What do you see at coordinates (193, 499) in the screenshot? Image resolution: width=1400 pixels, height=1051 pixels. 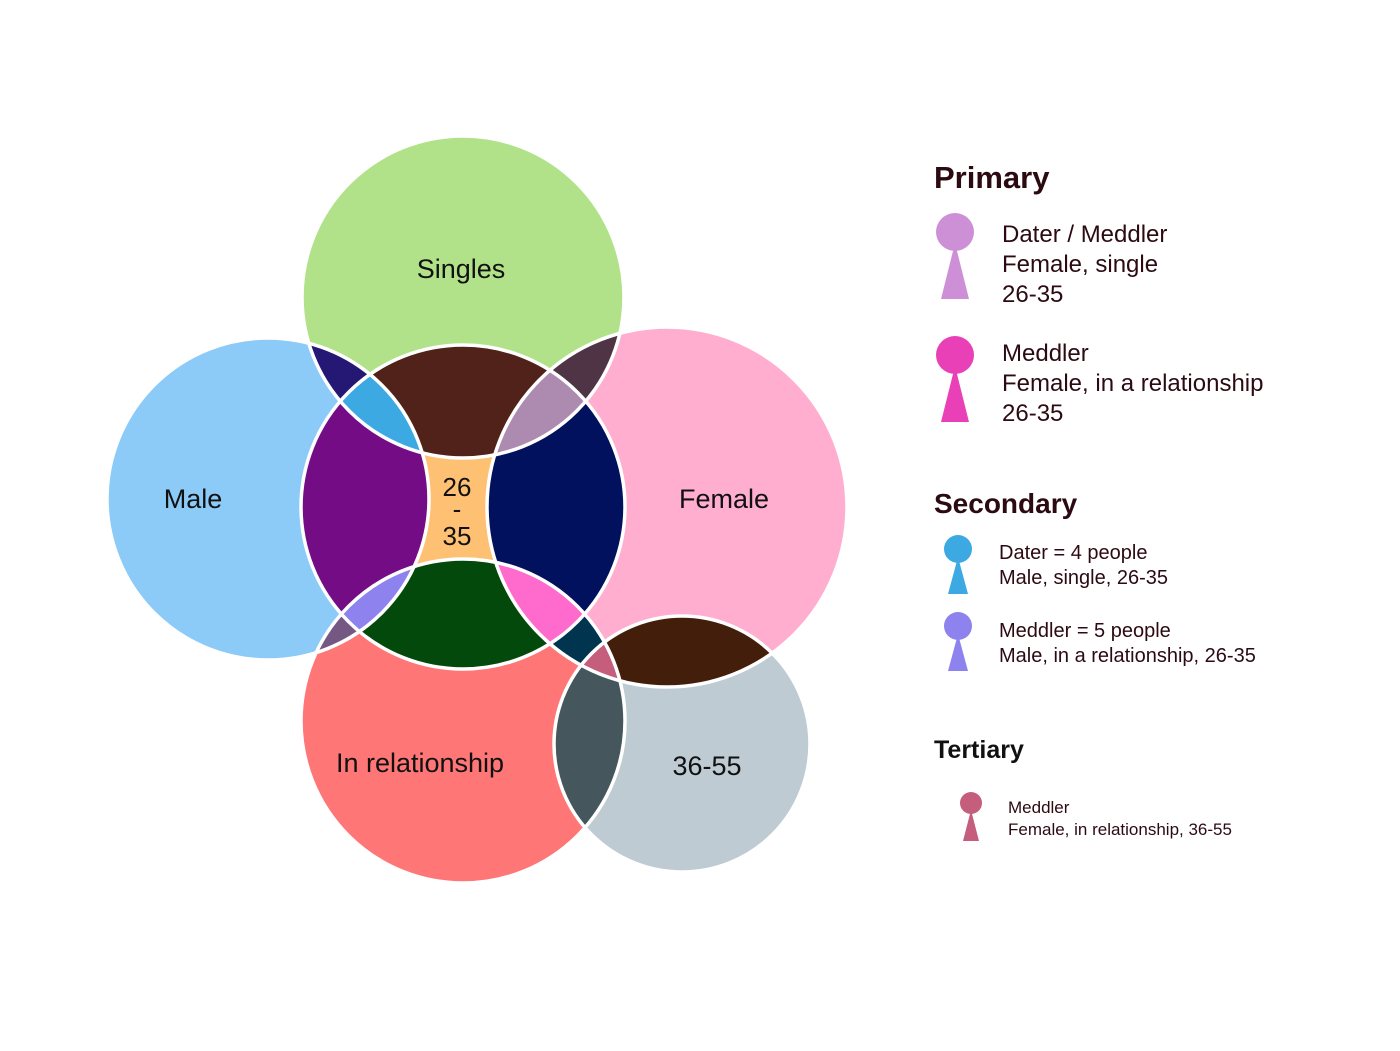 I see `male-label: Male` at bounding box center [193, 499].